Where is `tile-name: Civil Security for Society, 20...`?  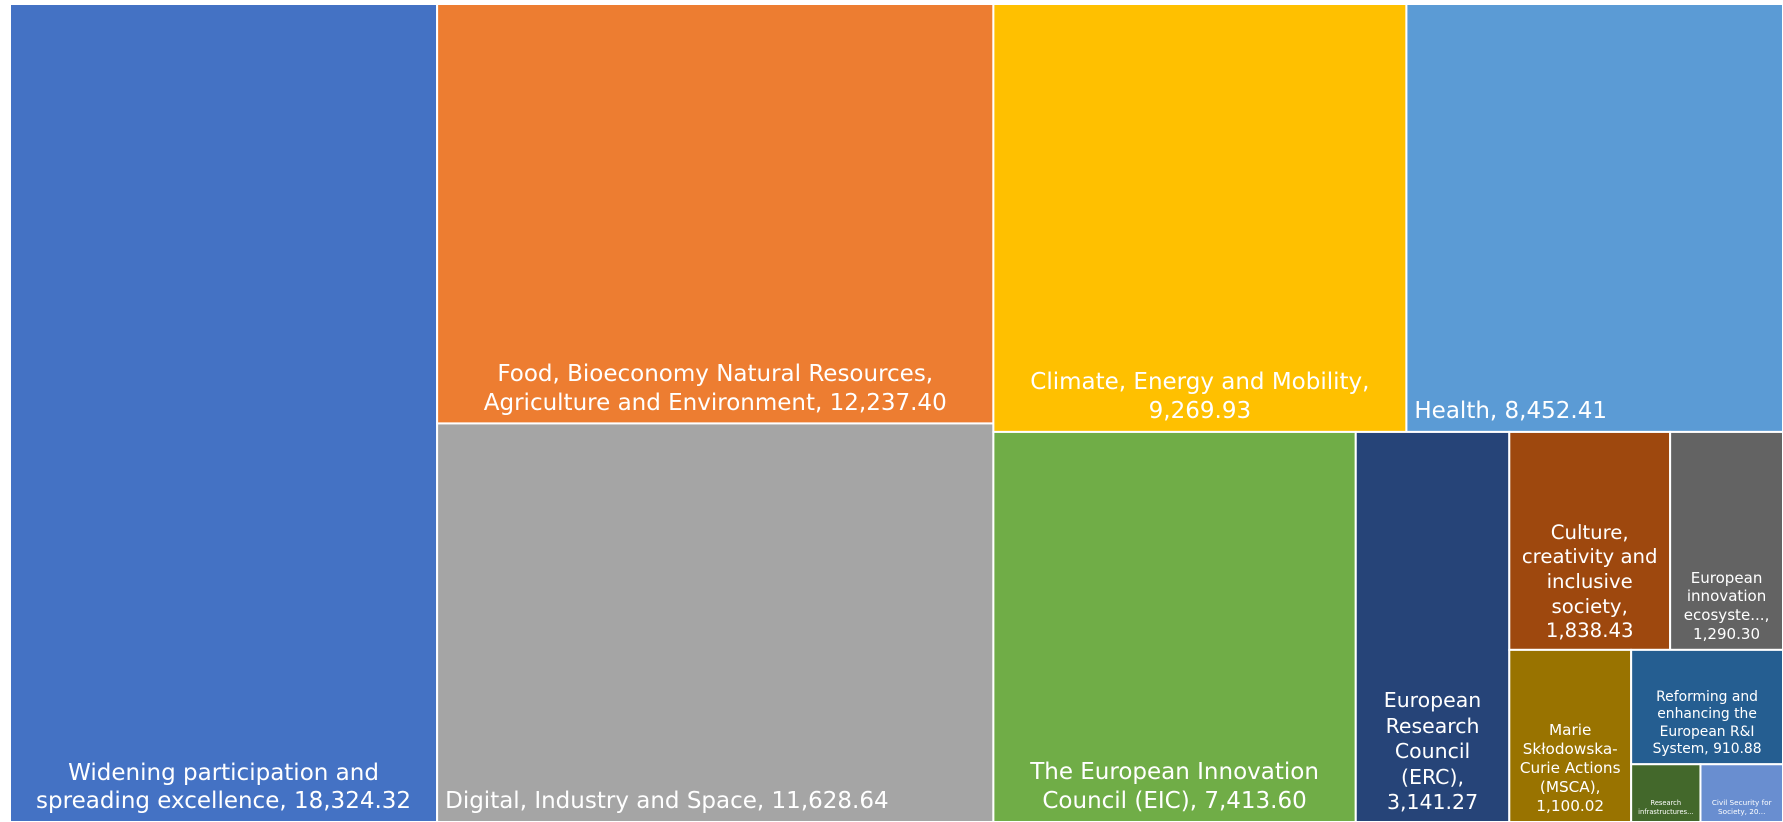 tile-name: Civil Security for Society, 20... is located at coordinates (1741, 806).